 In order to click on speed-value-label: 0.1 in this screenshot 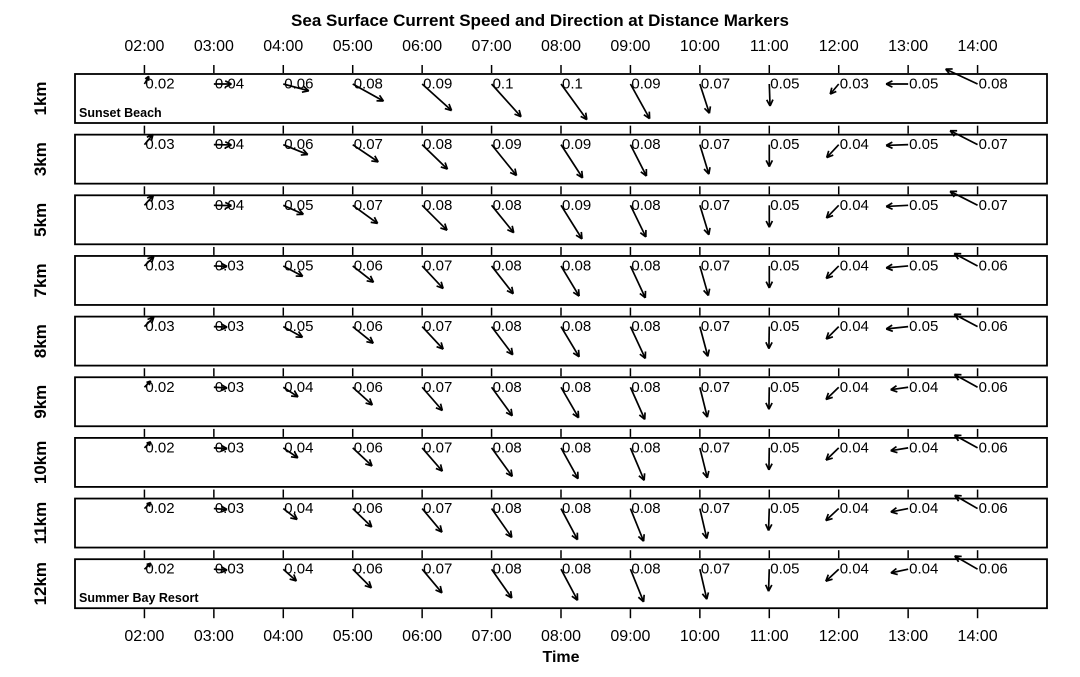, I will do `click(572, 84)`.